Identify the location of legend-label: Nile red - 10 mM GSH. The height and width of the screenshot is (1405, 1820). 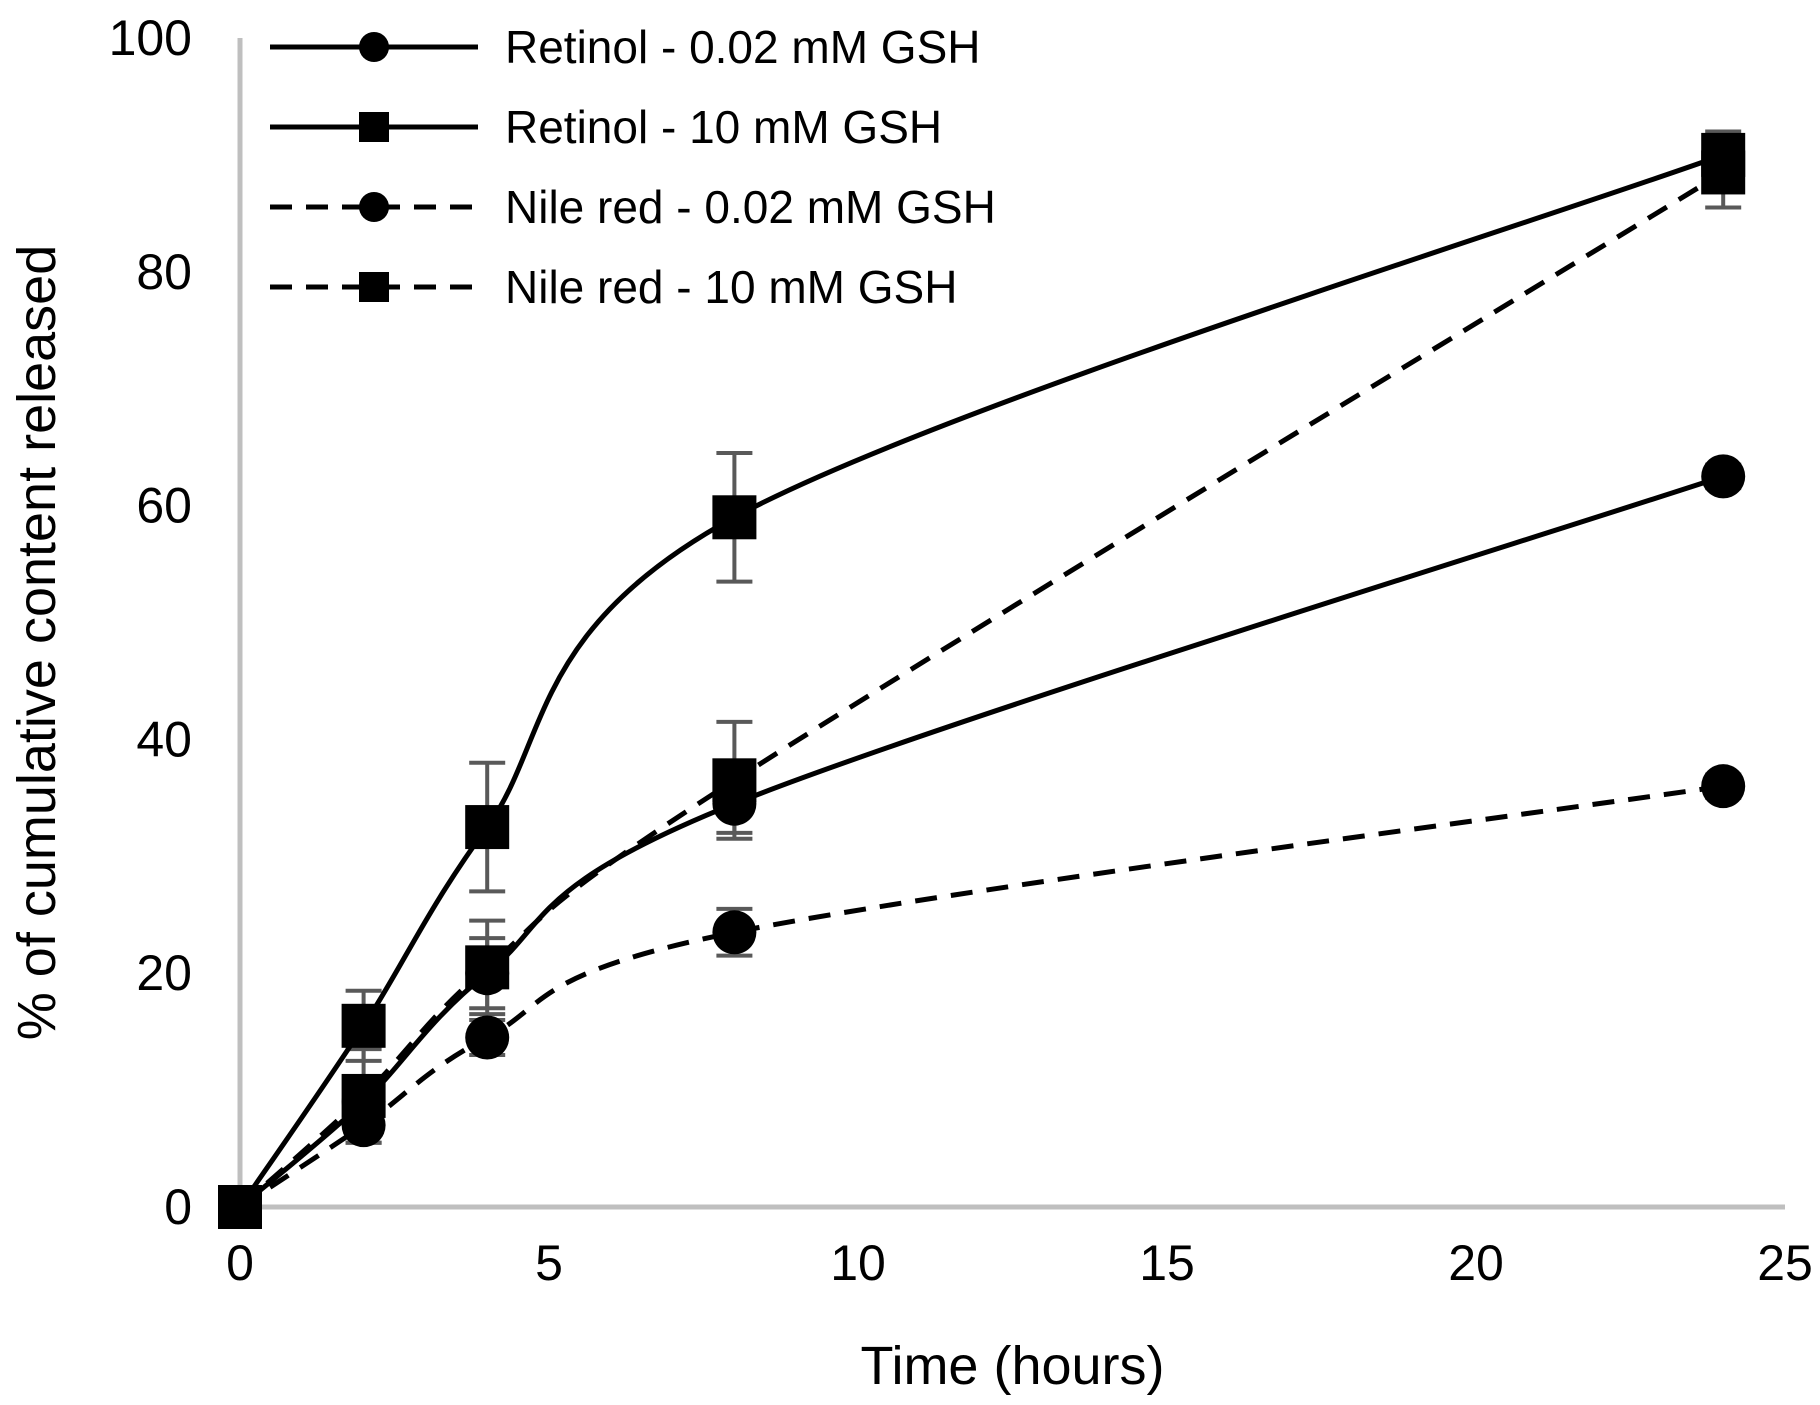
(731, 287).